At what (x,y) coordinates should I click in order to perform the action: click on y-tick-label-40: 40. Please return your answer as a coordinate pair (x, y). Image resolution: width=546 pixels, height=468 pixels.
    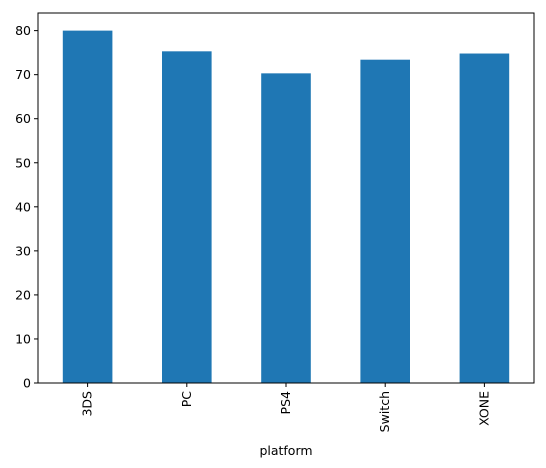
    Looking at the image, I should click on (23, 206).